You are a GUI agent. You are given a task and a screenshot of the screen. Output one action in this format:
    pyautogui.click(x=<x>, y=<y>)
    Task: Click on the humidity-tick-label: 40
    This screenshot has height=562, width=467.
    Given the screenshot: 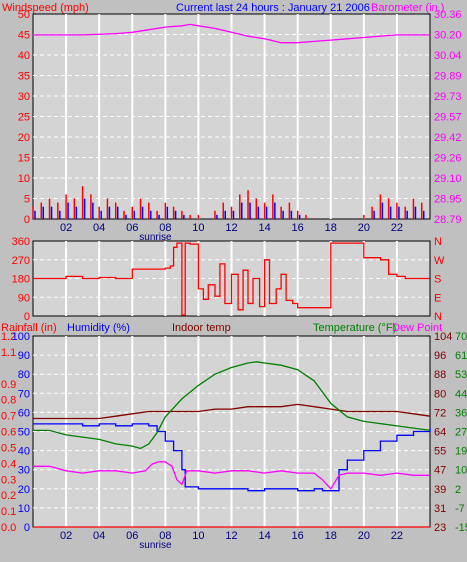 What is the action you would take?
    pyautogui.click(x=24, y=452)
    